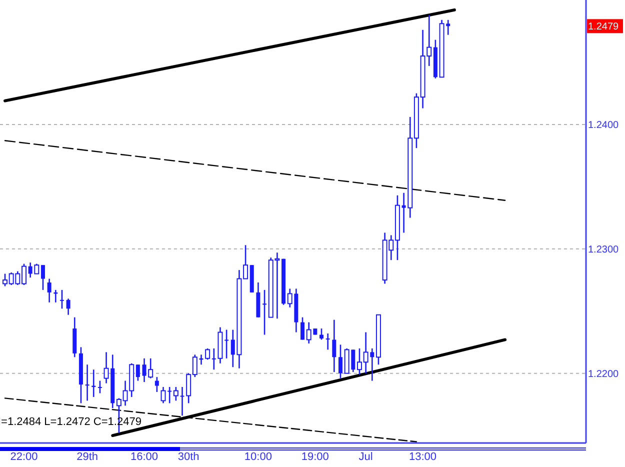 This screenshot has height=467, width=625. I want to click on x-tick-label: 29th, so click(87, 457).